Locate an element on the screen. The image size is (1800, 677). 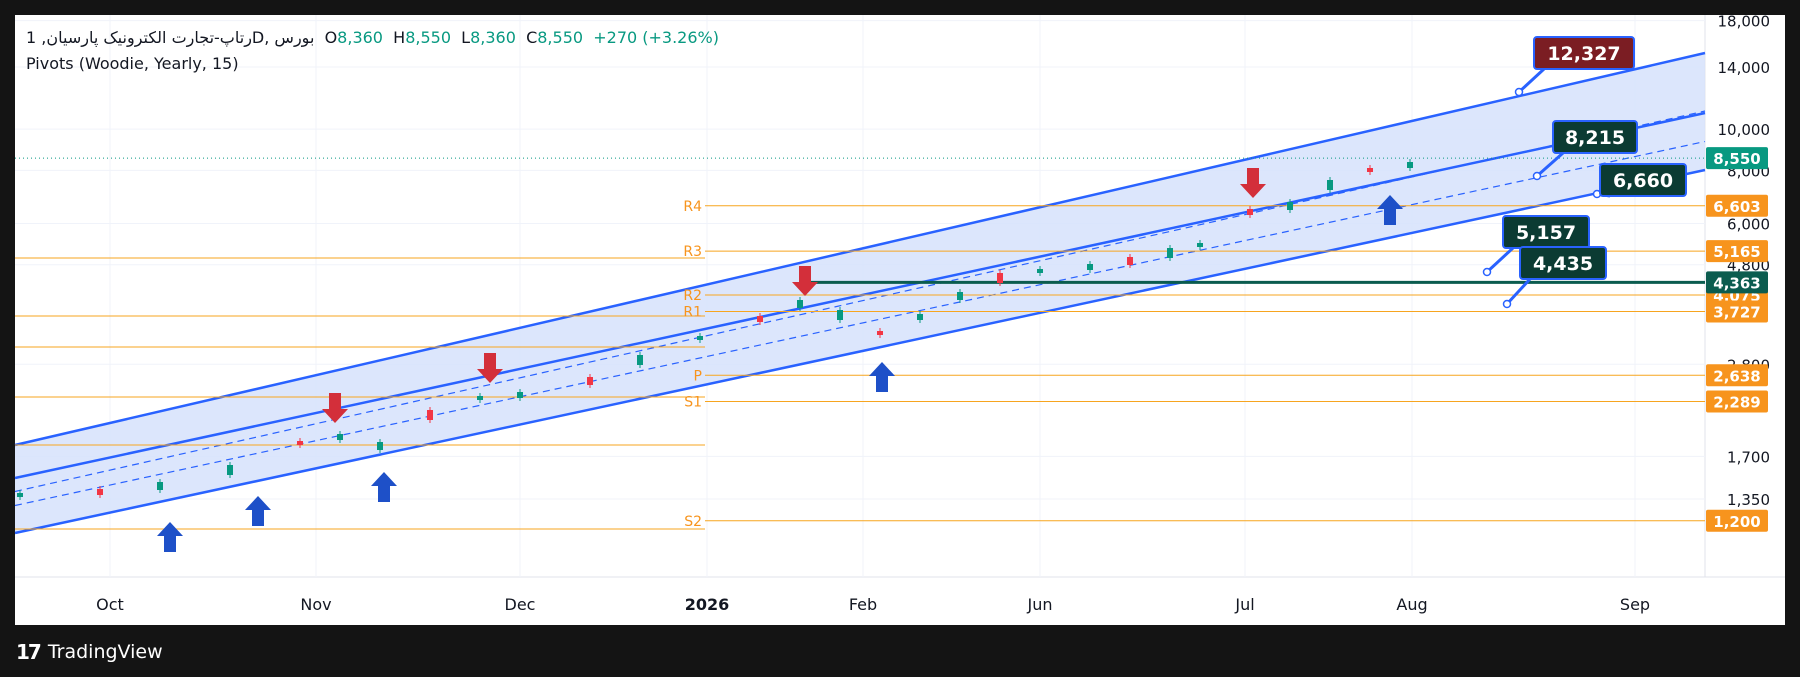
y-tick-label: 10,000 is located at coordinates (1744, 130).